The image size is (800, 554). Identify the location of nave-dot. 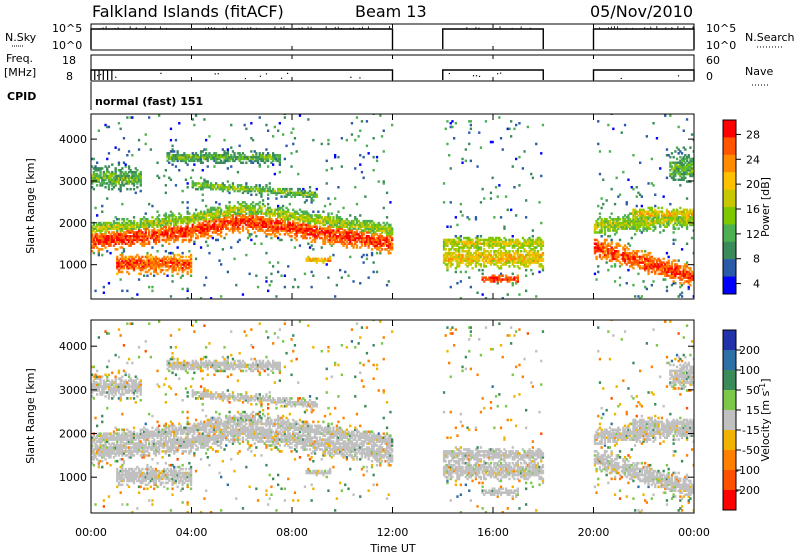
(449, 73).